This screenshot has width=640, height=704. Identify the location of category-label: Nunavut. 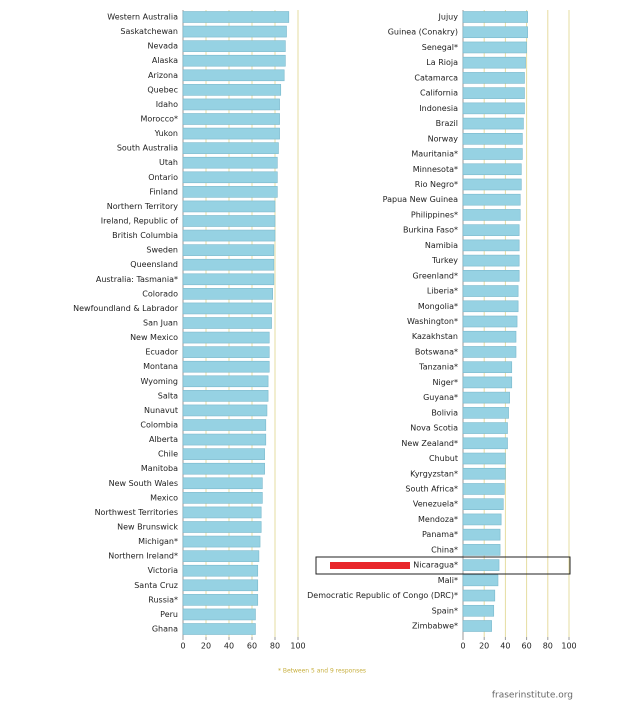
(161, 410).